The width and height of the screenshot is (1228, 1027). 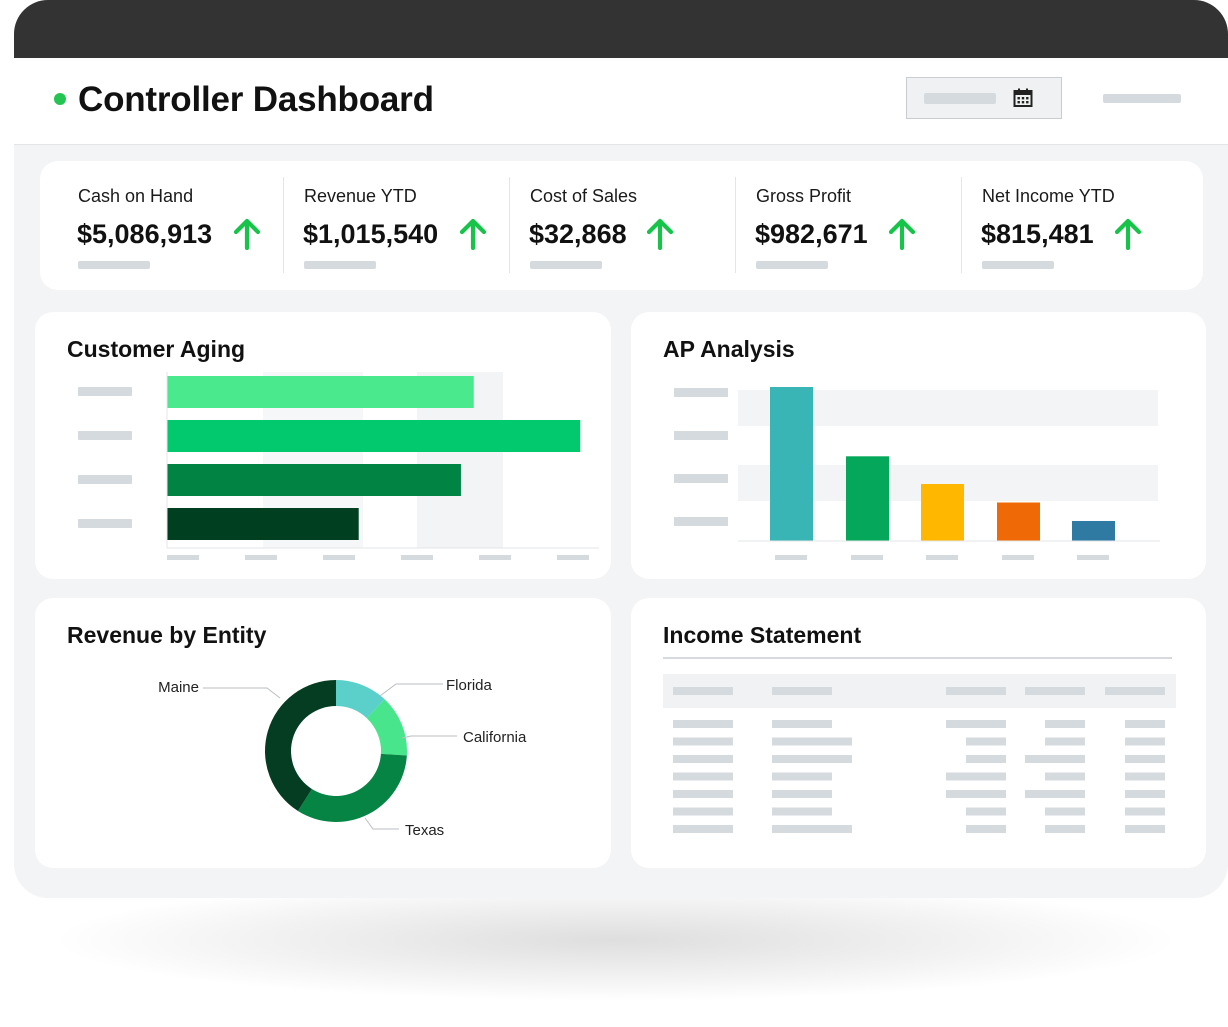 I want to click on income-statement-table, so click(x=919, y=745).